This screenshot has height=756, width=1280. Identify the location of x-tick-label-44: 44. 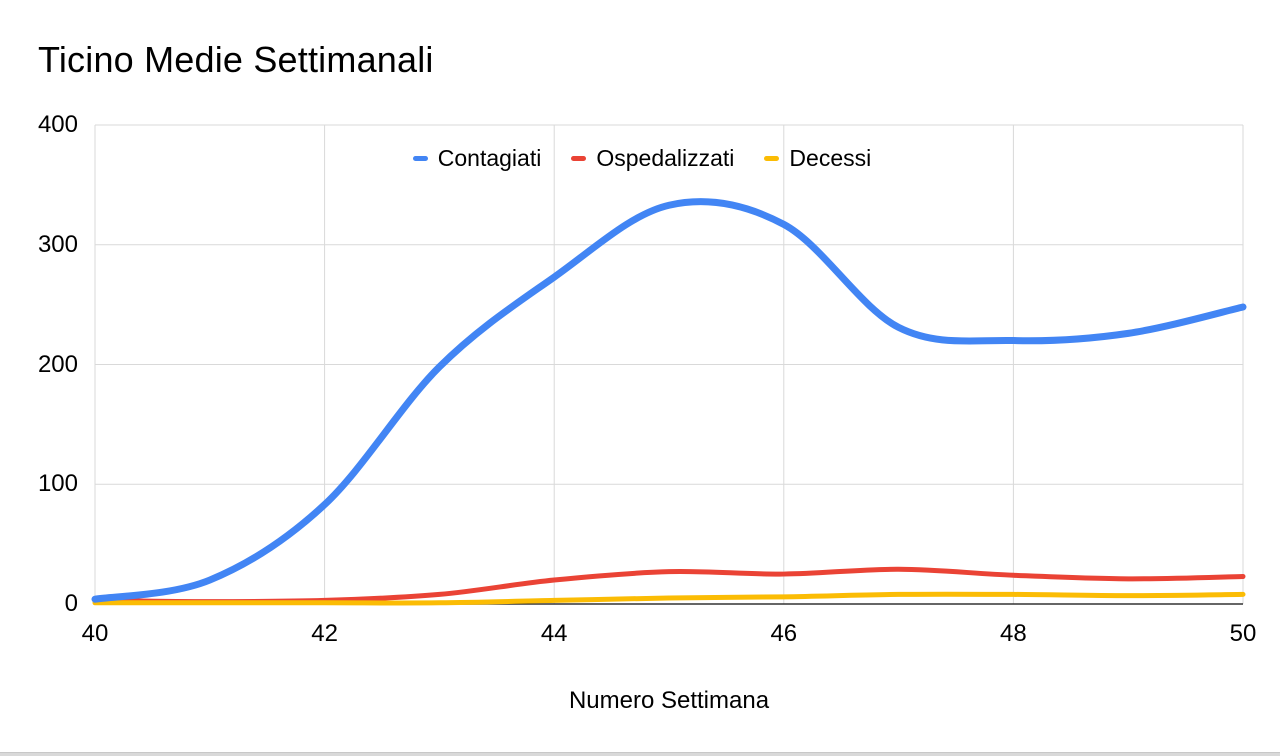
(554, 633).